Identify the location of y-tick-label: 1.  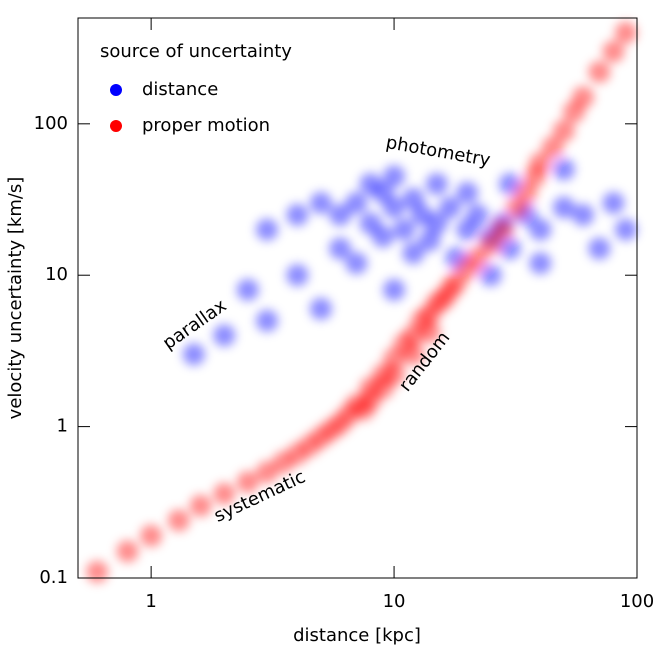
(62, 426).